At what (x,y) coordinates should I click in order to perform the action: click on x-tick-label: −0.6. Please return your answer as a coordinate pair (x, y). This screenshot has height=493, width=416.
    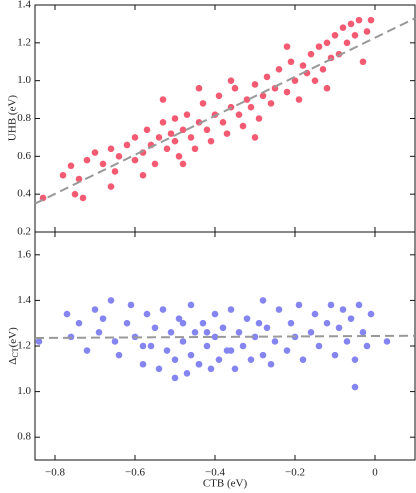
    Looking at the image, I should click on (135, 473).